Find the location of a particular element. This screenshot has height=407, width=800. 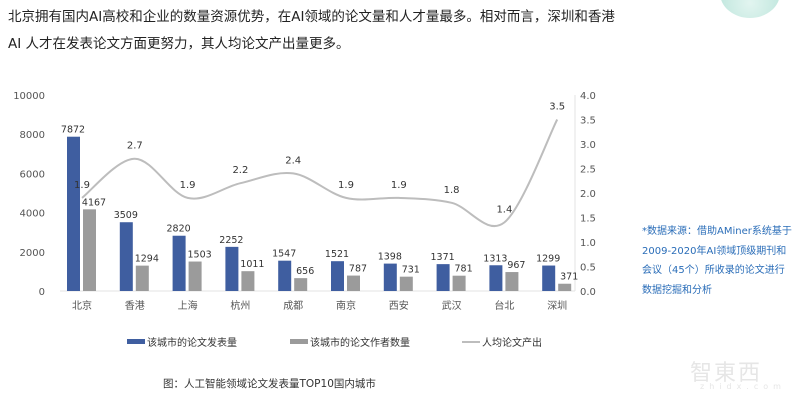

legend-papers: 该城市的论文发表量 is located at coordinates (192, 342).